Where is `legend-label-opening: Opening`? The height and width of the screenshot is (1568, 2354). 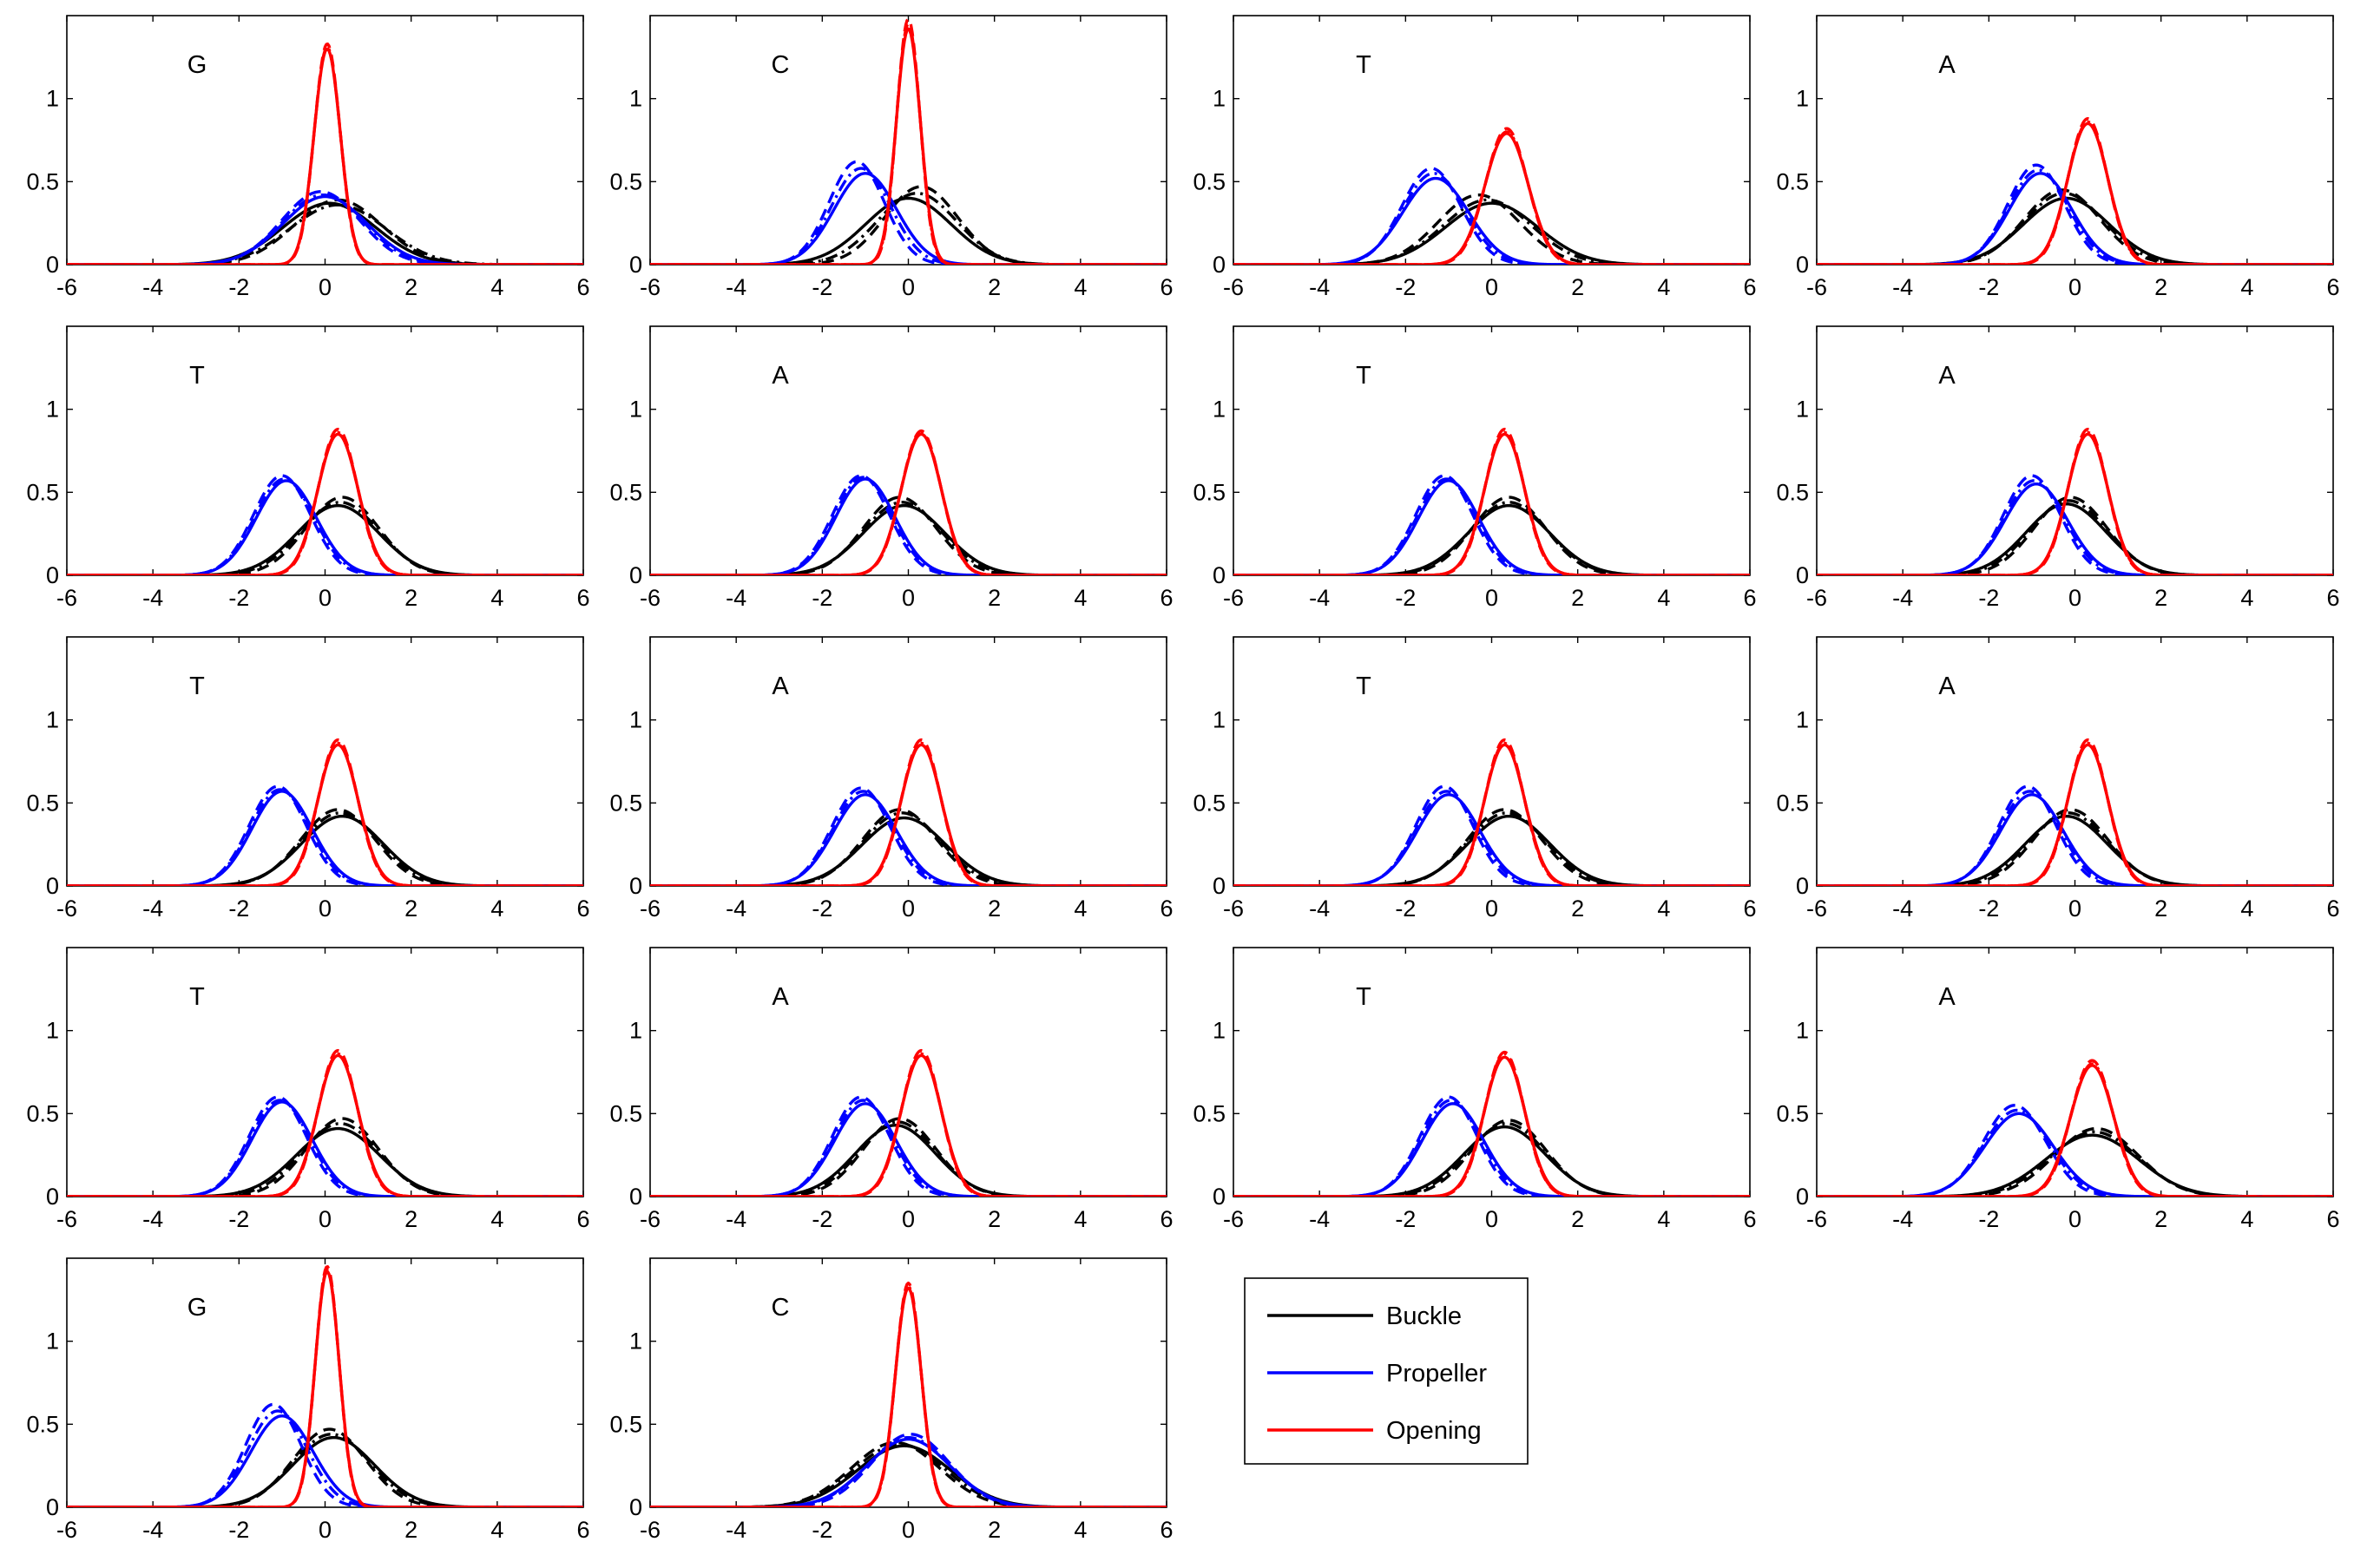 legend-label-opening: Opening is located at coordinates (1434, 1431).